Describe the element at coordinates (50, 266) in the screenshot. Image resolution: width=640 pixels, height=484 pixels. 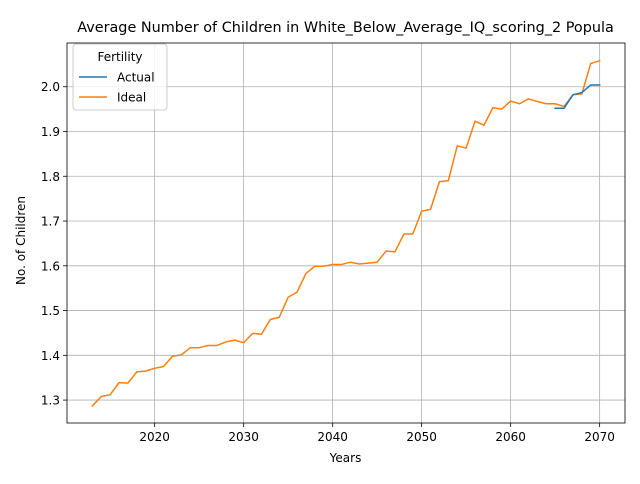
I see `y-tick-label: 1.6` at that location.